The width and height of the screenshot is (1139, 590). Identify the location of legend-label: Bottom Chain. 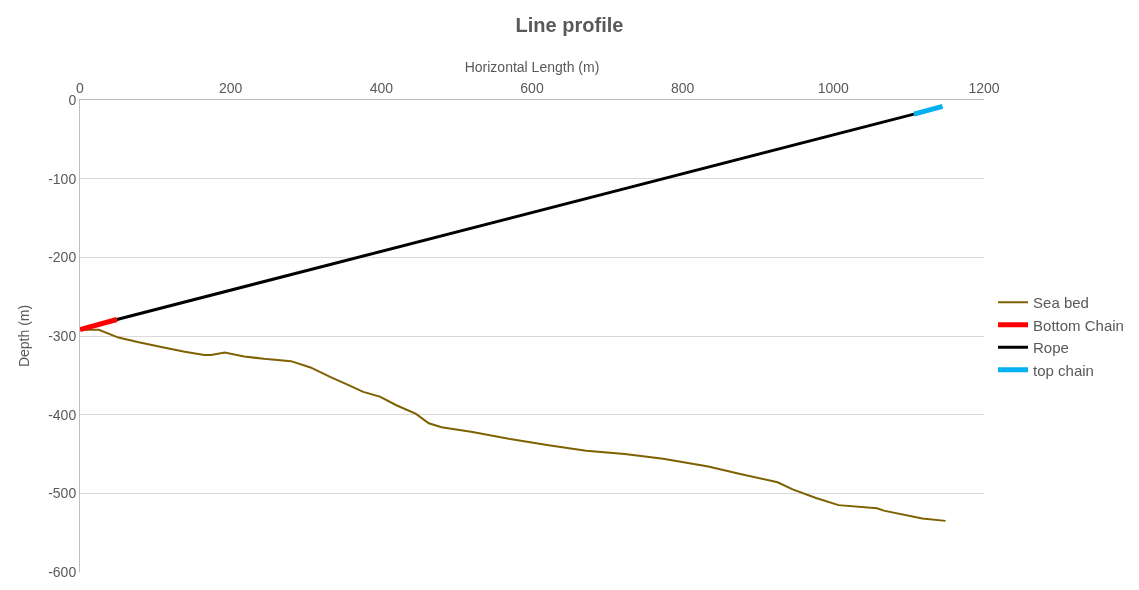
(1078, 325).